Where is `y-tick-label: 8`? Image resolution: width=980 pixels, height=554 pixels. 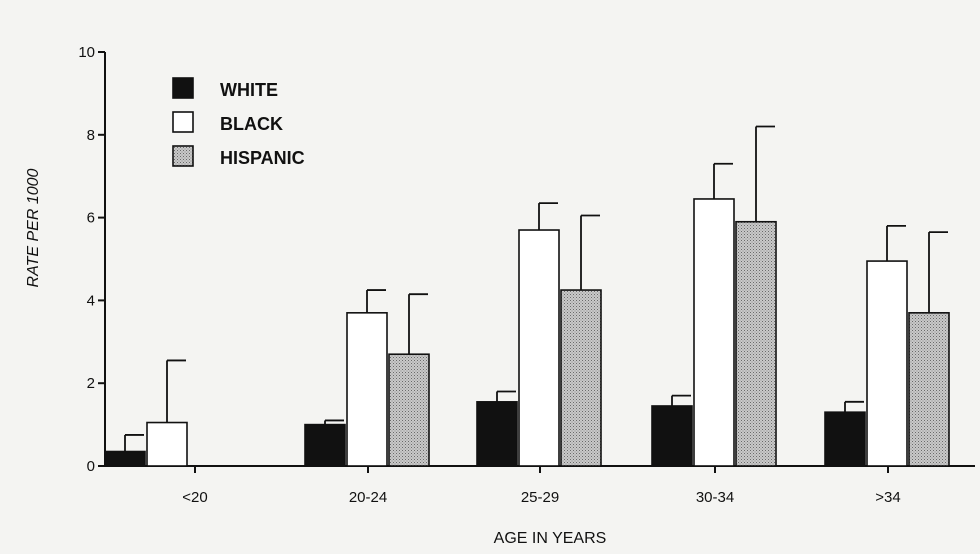 y-tick-label: 8 is located at coordinates (91, 135).